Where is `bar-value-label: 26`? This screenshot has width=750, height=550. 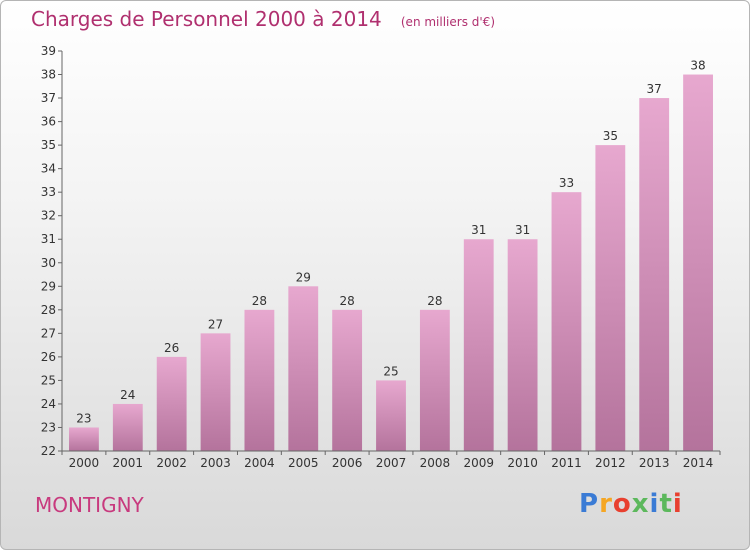 bar-value-label: 26 is located at coordinates (171, 348).